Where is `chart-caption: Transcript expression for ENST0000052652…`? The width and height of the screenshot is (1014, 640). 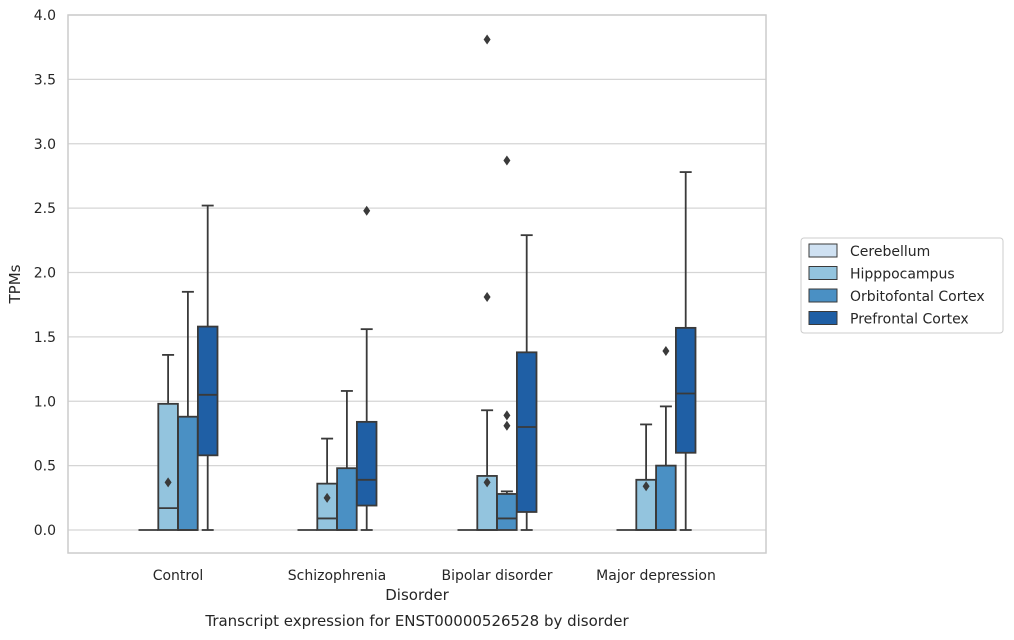 chart-caption: Transcript expression for ENST0000052652… is located at coordinates (416, 621).